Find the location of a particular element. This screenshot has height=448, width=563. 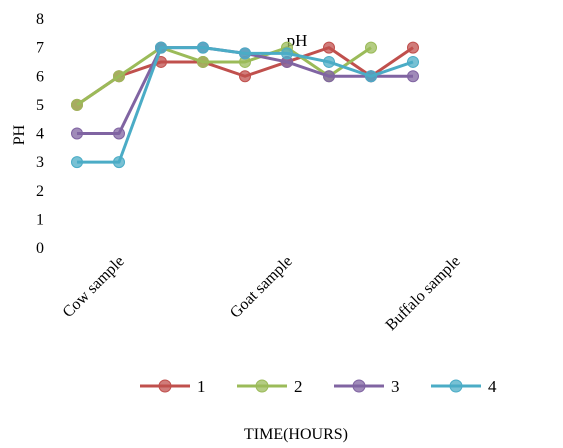

y-tick-label: 6 is located at coordinates (40, 76).